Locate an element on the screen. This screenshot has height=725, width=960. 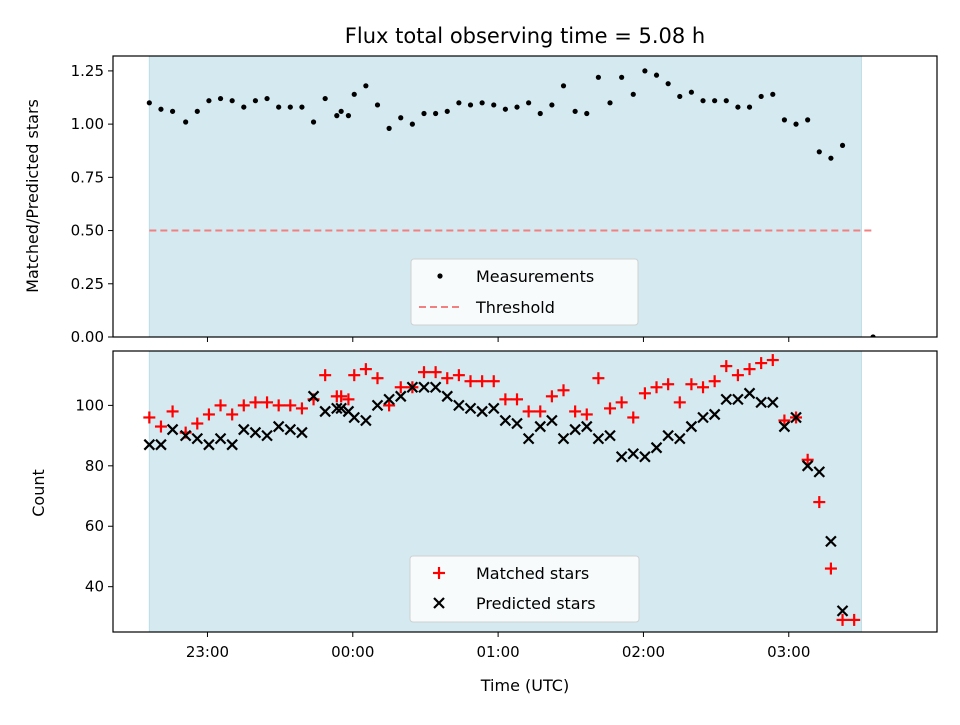
legend-matched-label: Matched stars is located at coordinates (532, 573).